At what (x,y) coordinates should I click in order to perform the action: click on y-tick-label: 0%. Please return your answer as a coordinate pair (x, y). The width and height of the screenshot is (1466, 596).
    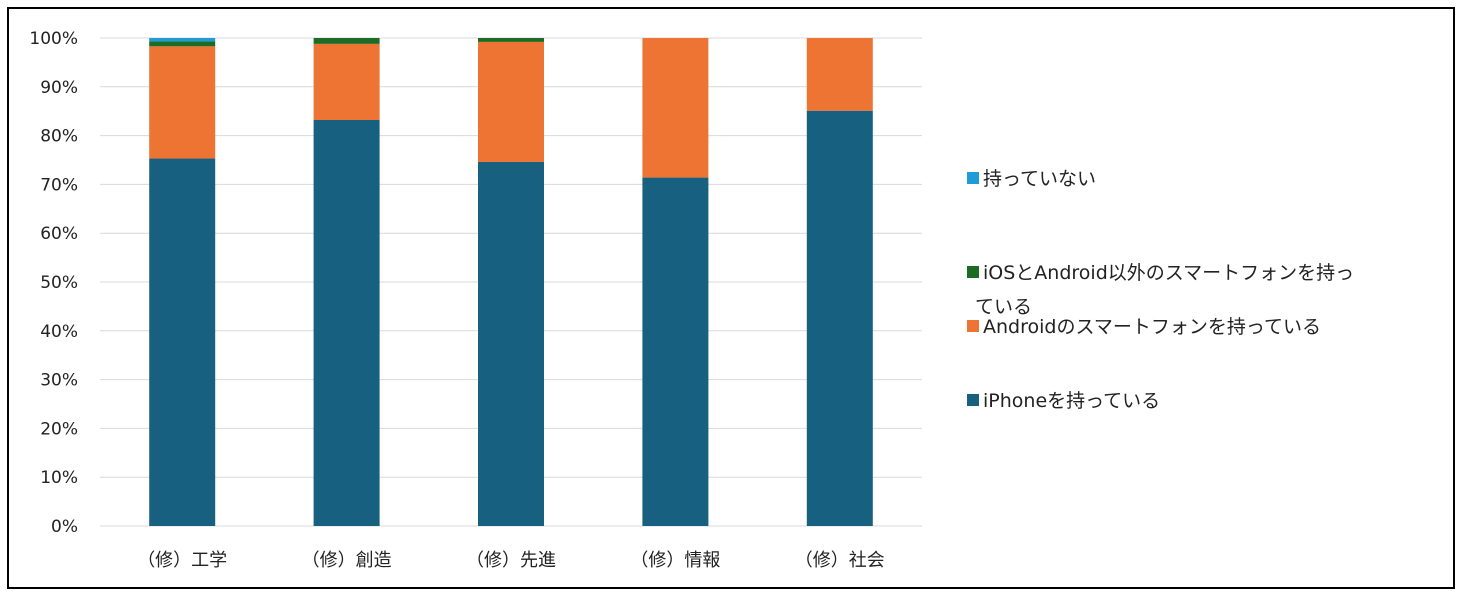
    Looking at the image, I should click on (64, 527).